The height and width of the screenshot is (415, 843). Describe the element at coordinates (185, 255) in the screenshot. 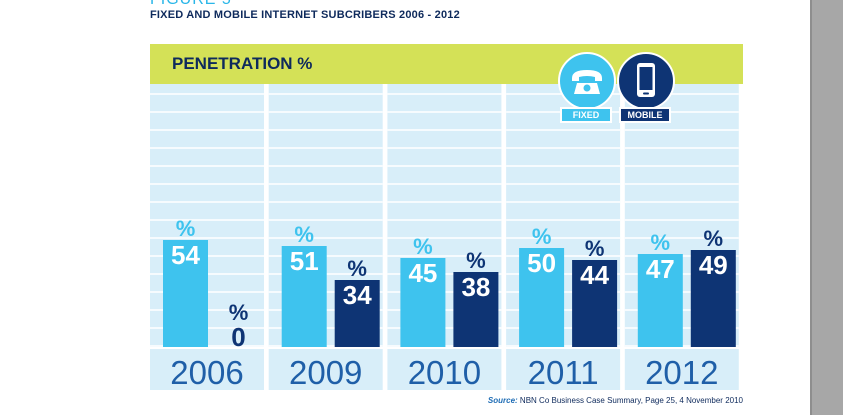

I see `data-label: 54` at that location.